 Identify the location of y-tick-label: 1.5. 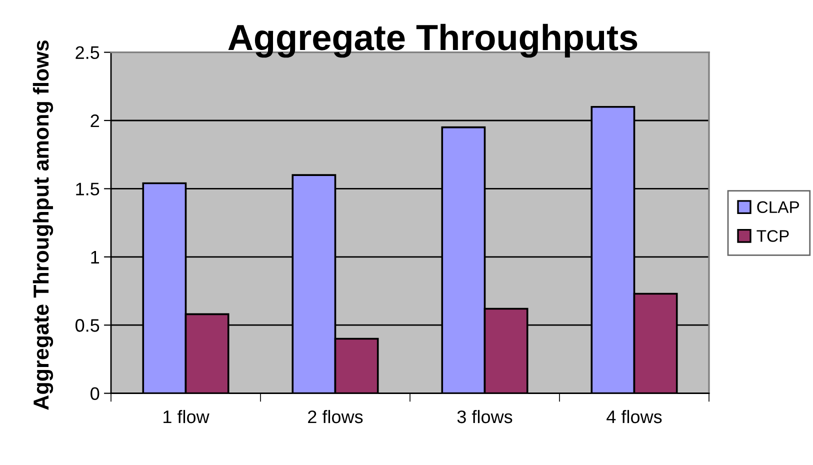
(88, 189).